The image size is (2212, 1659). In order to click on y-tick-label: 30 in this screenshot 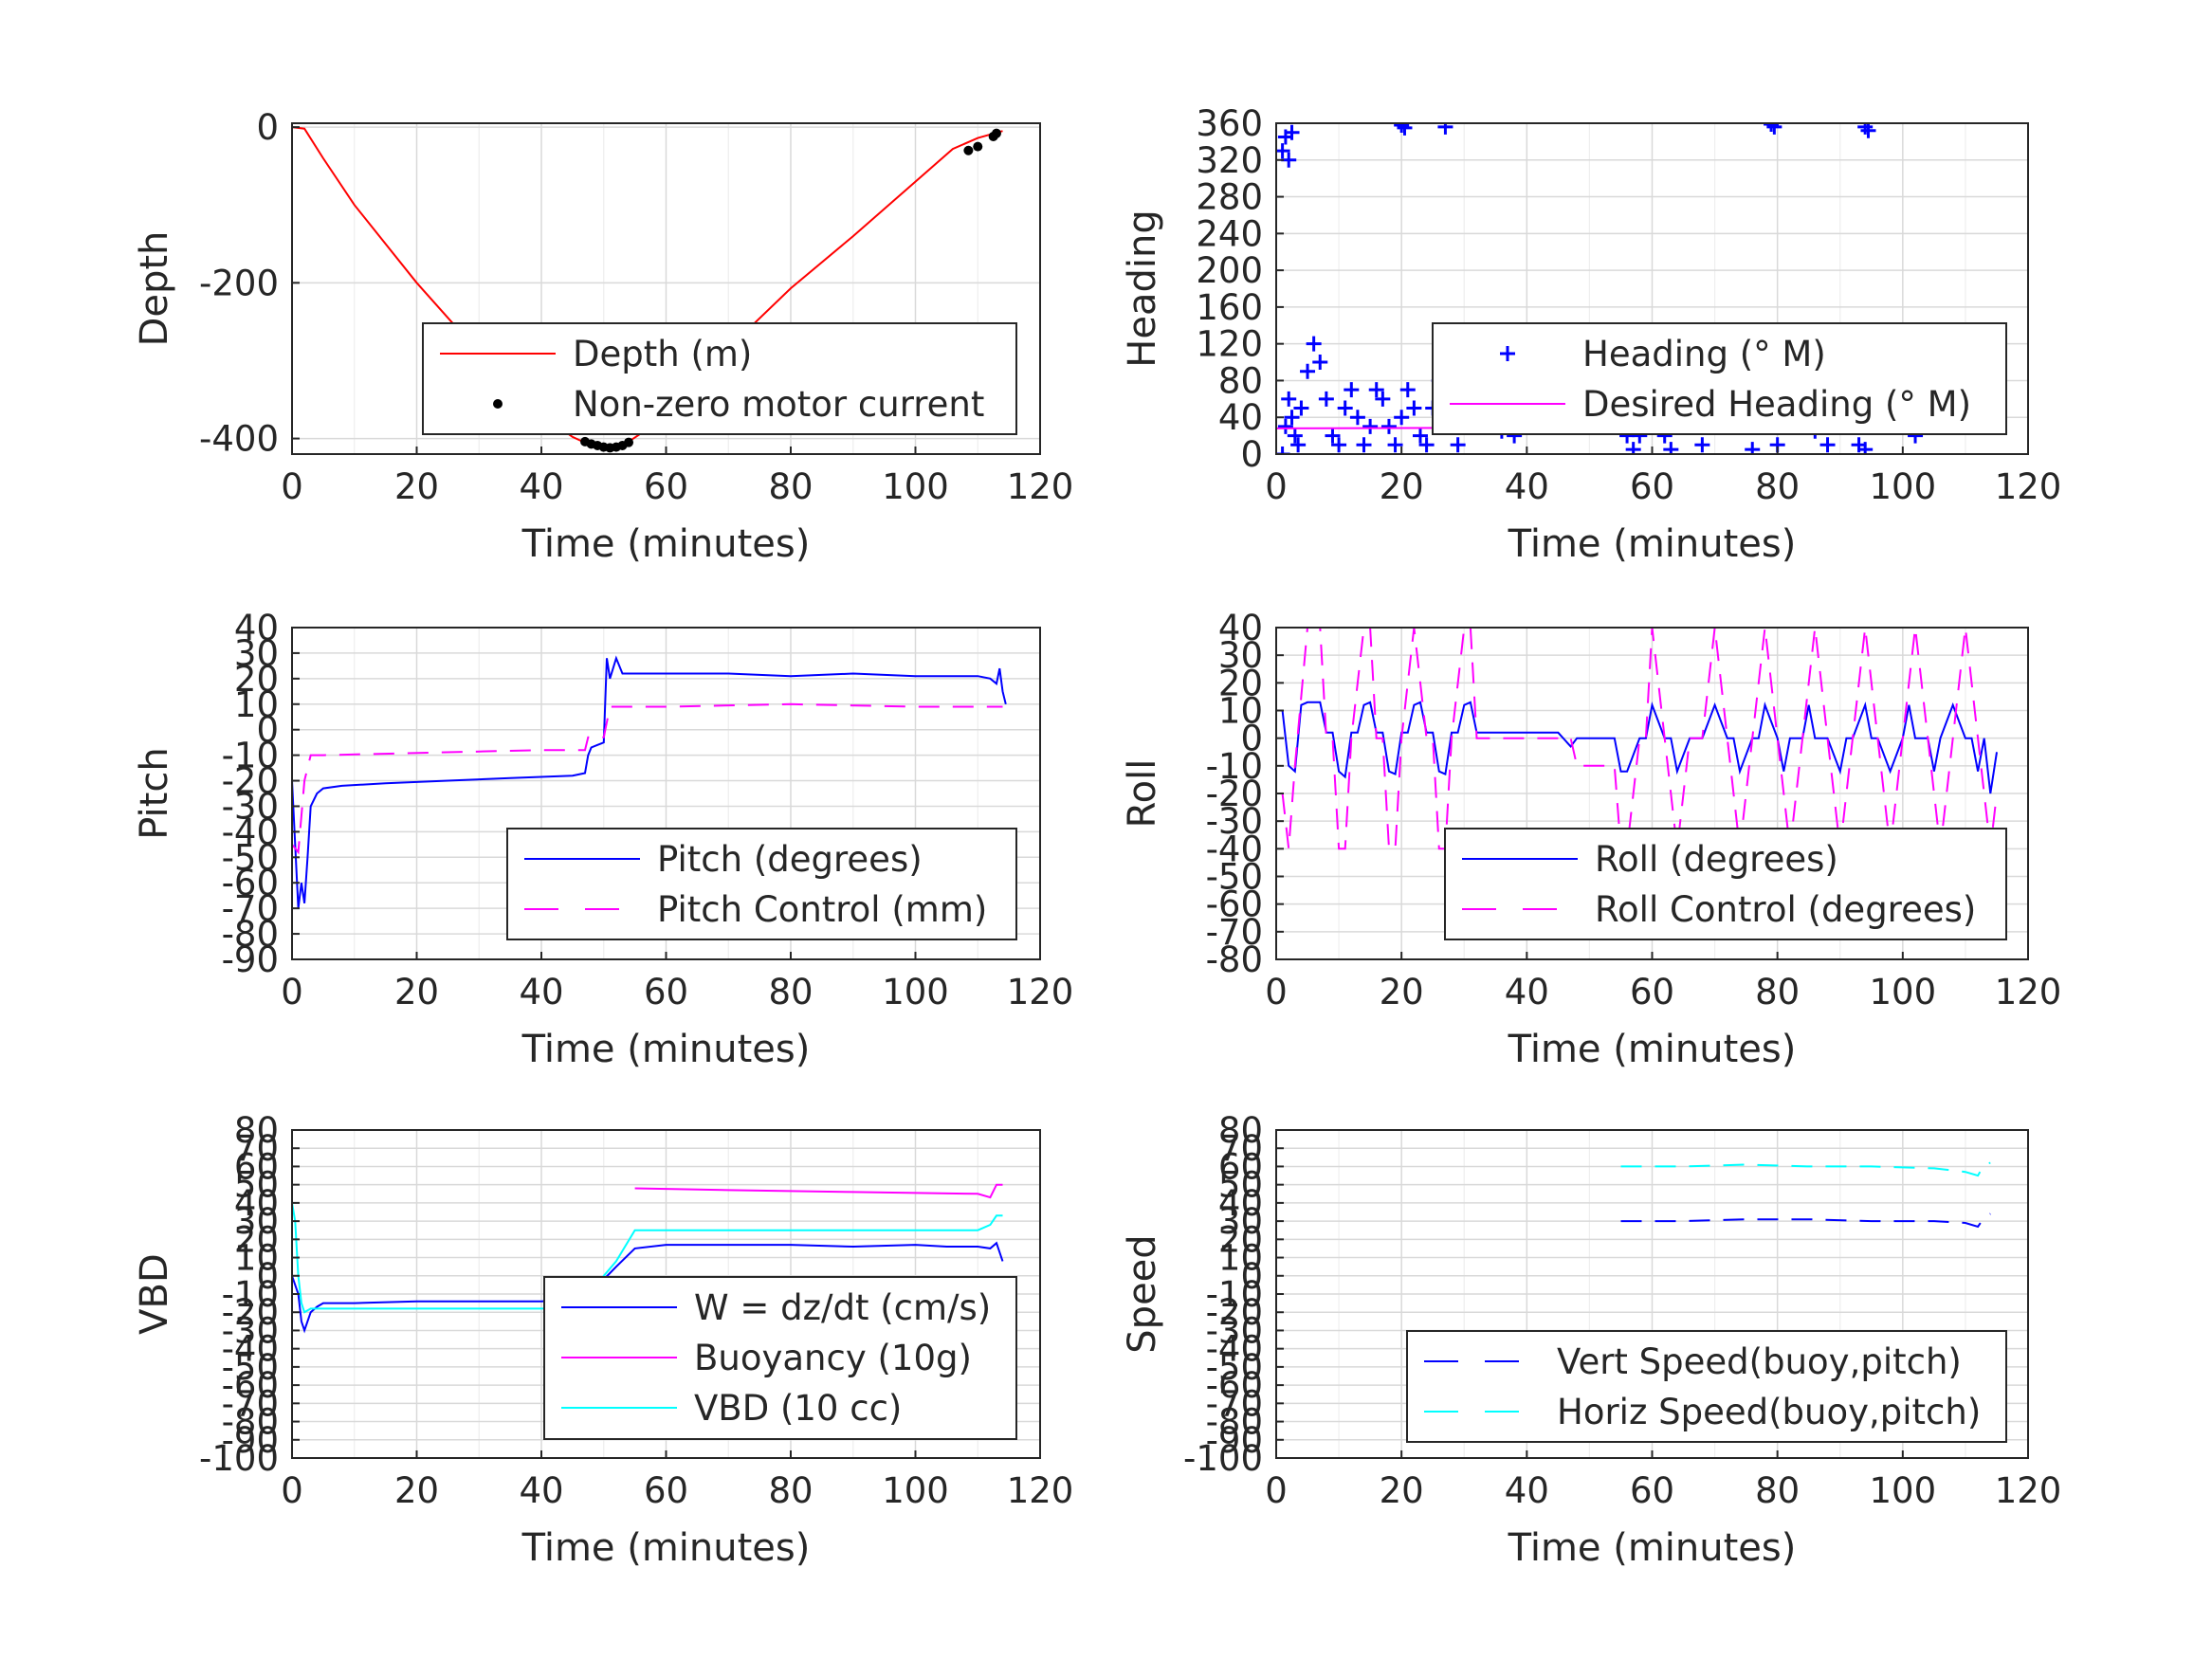, I will do `click(256, 653)`.